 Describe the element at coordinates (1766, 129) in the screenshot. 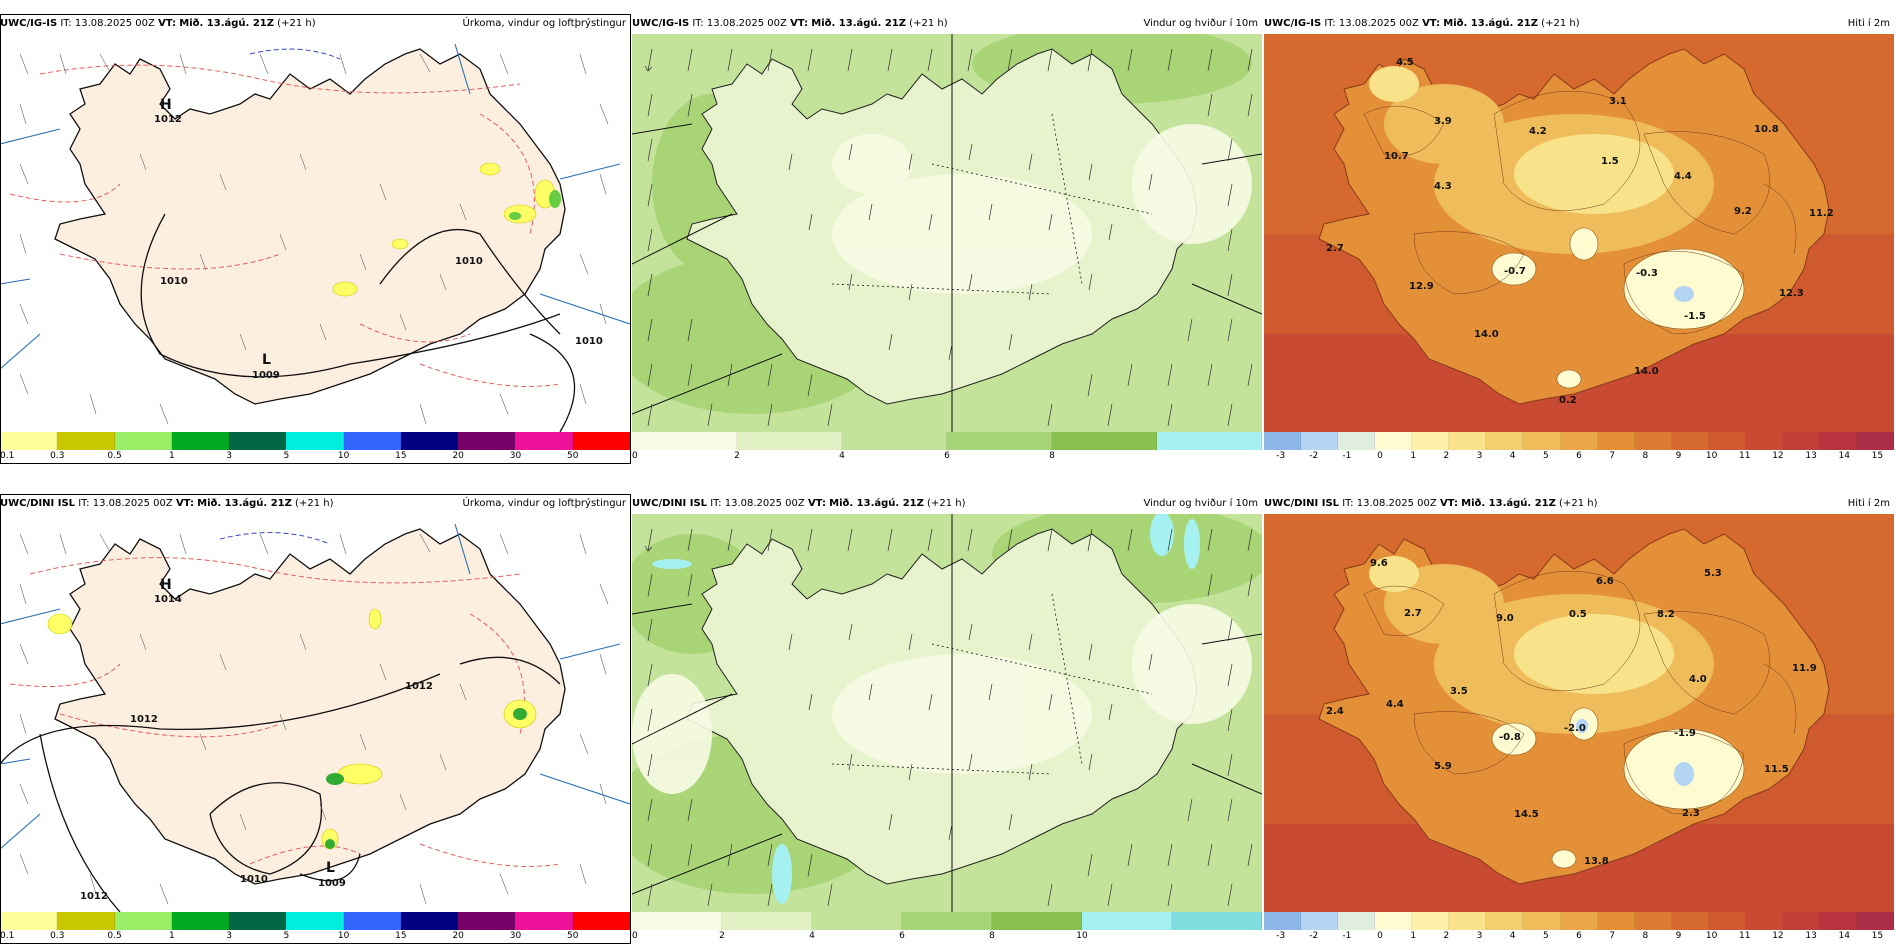

I see `temp-value: 10.8` at that location.